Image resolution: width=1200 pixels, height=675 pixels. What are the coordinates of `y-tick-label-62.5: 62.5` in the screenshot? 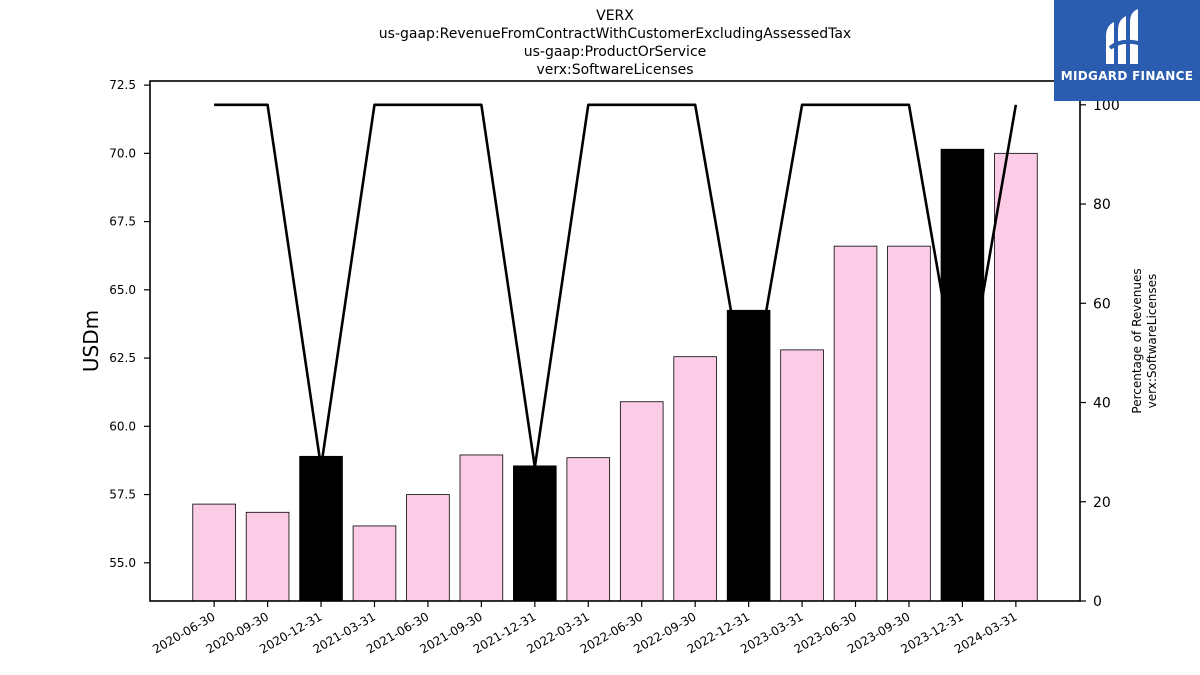 It's located at (122, 358).